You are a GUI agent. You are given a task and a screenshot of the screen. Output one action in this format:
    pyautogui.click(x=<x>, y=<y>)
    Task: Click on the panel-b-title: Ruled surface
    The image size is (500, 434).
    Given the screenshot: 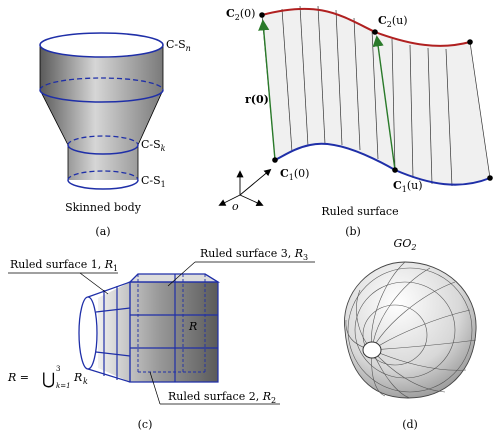 What is the action you would take?
    pyautogui.click(x=359, y=211)
    